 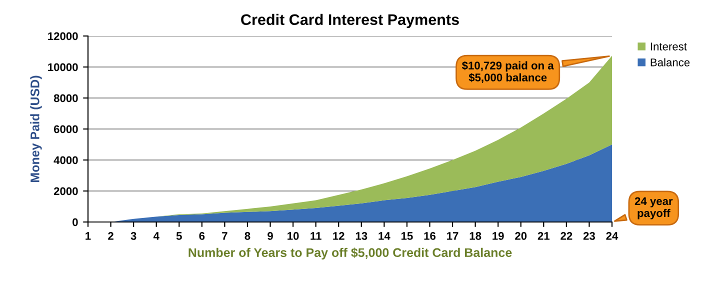 I want to click on x-tick-label: 15, so click(x=407, y=236).